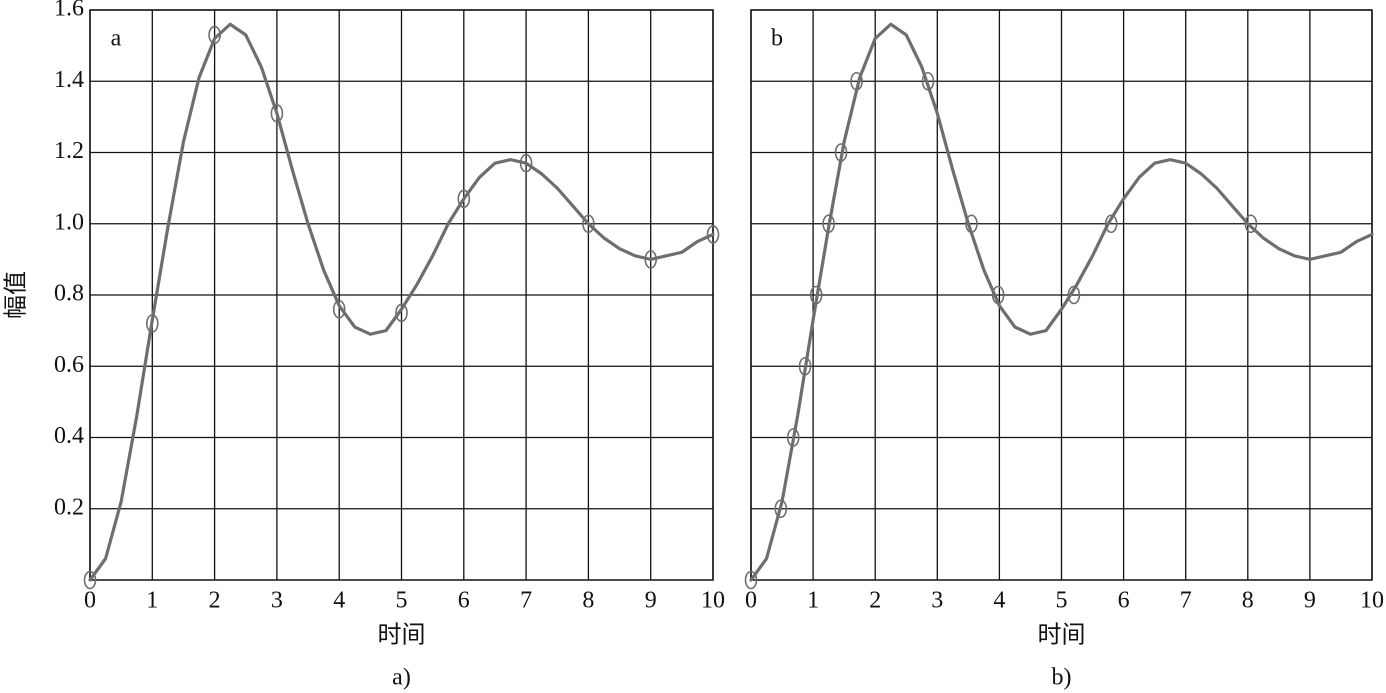  I want to click on y-tick-label: 0.4, so click(69, 436).